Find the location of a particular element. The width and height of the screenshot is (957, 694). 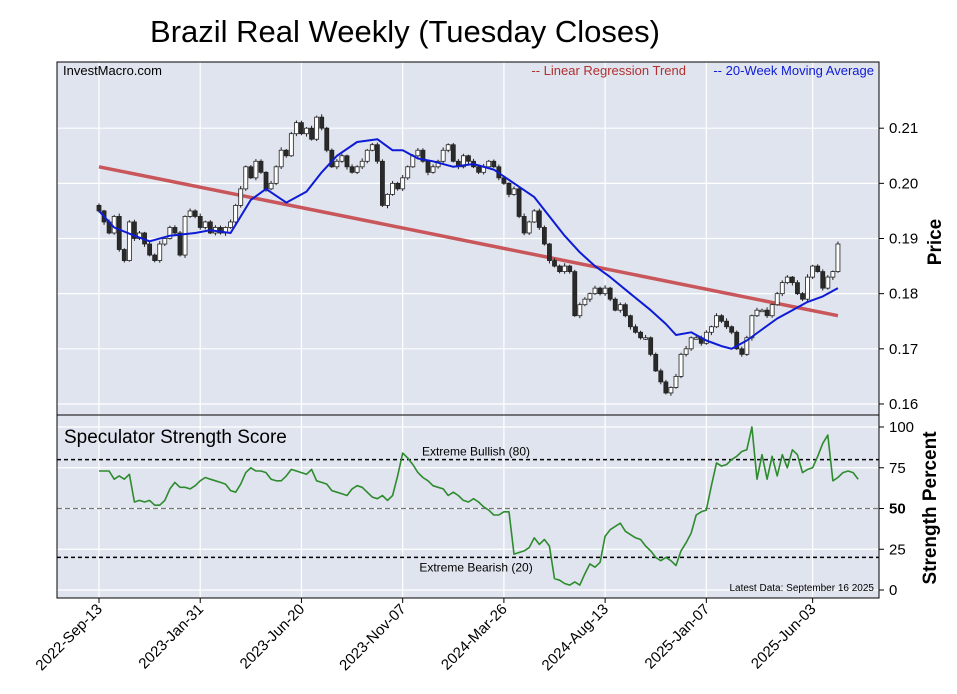

x-tick-label: 2023-Jun-20 is located at coordinates (273, 637).